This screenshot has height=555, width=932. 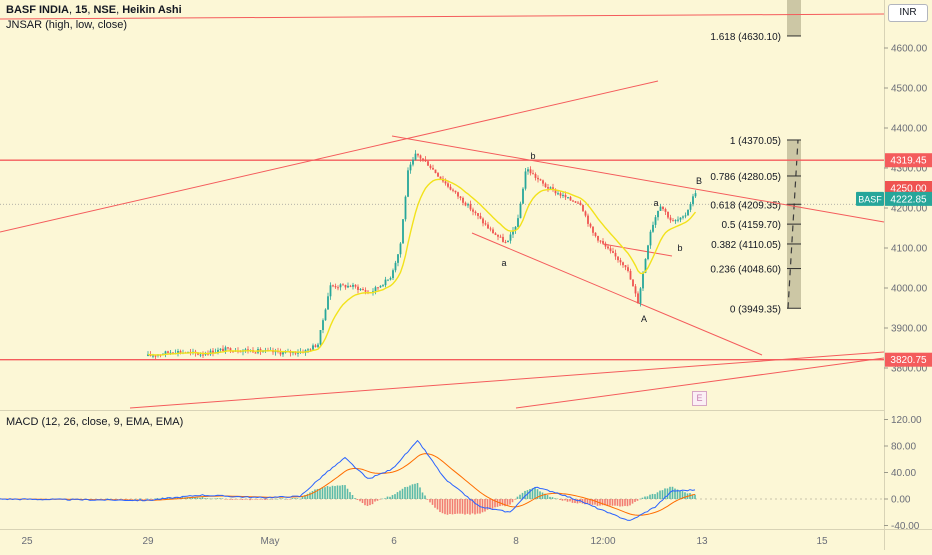 What do you see at coordinates (67, 25) in the screenshot?
I see `indicator-legend: JNSAR (high, low, close)` at bounding box center [67, 25].